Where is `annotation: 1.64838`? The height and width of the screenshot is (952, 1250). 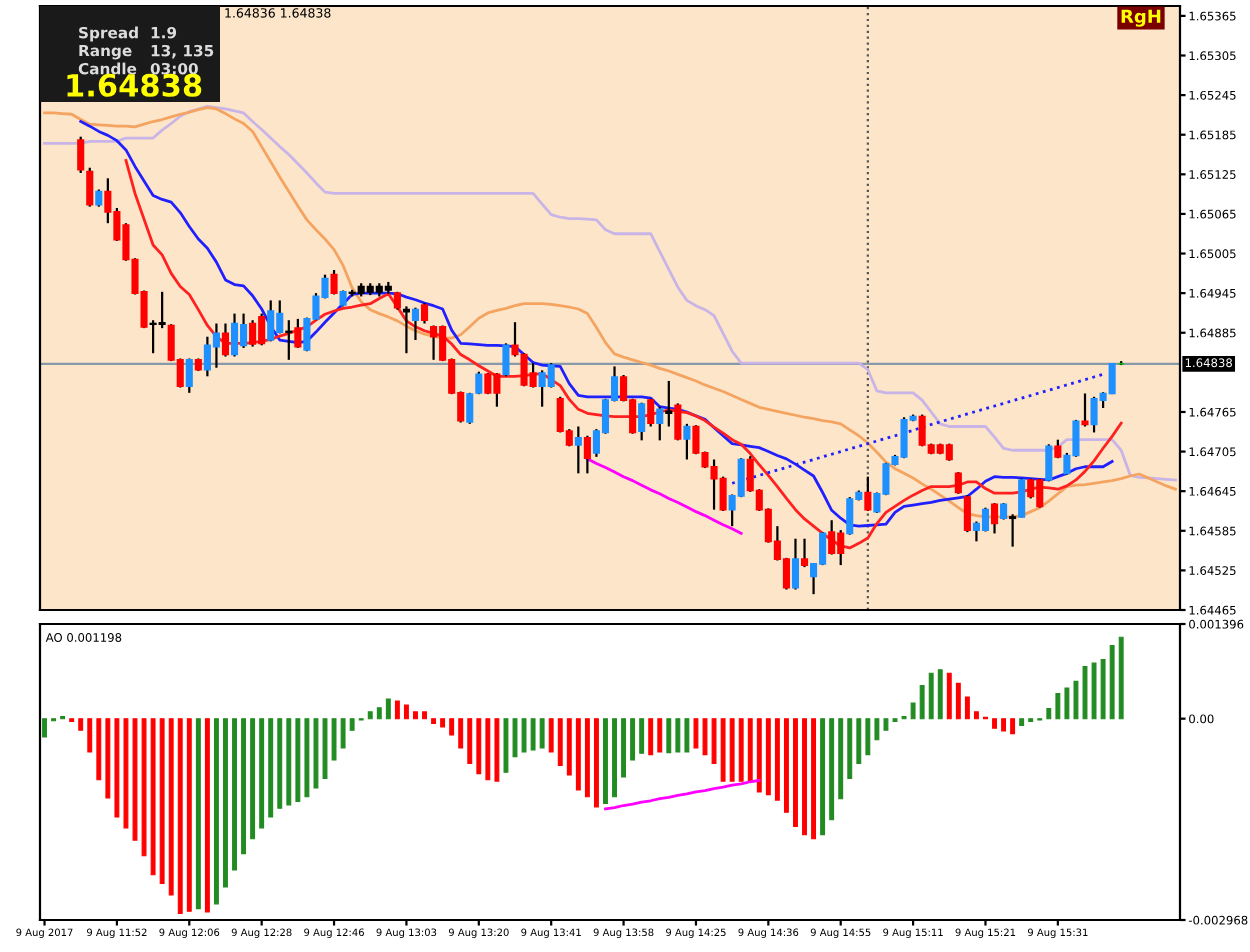 annotation: 1.64838 is located at coordinates (134, 85).